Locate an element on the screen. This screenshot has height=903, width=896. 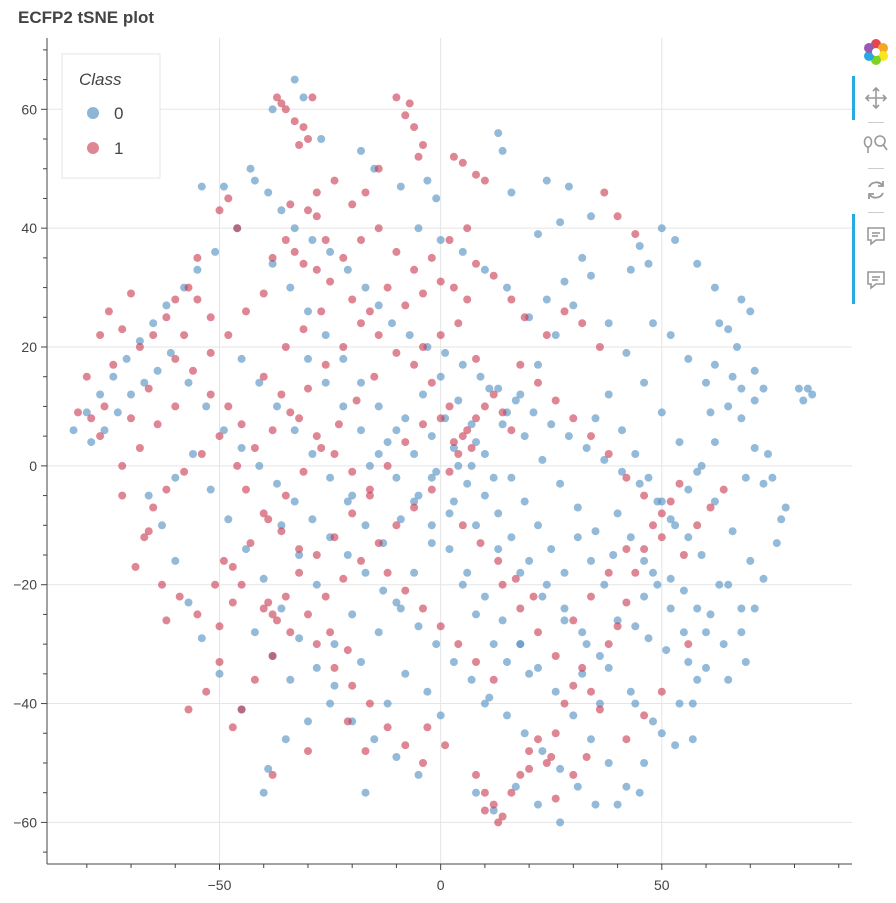
x-tick-label: 50 is located at coordinates (662, 885).